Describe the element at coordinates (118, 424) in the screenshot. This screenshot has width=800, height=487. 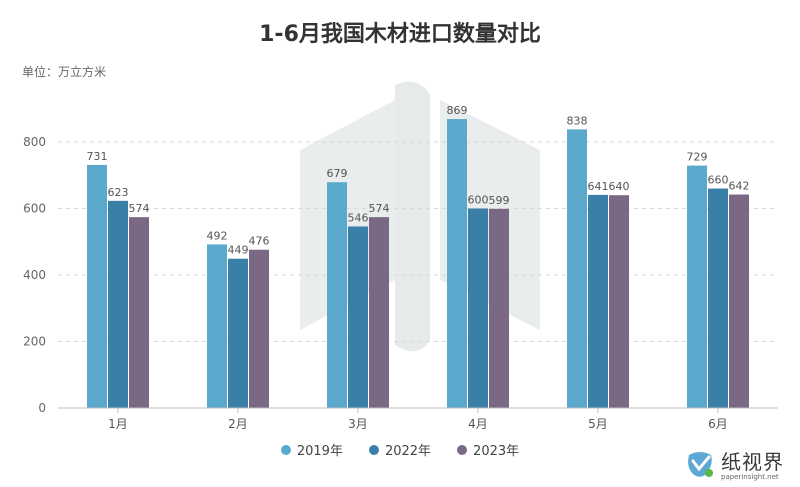
I see `x-tick-label: 1月` at that location.